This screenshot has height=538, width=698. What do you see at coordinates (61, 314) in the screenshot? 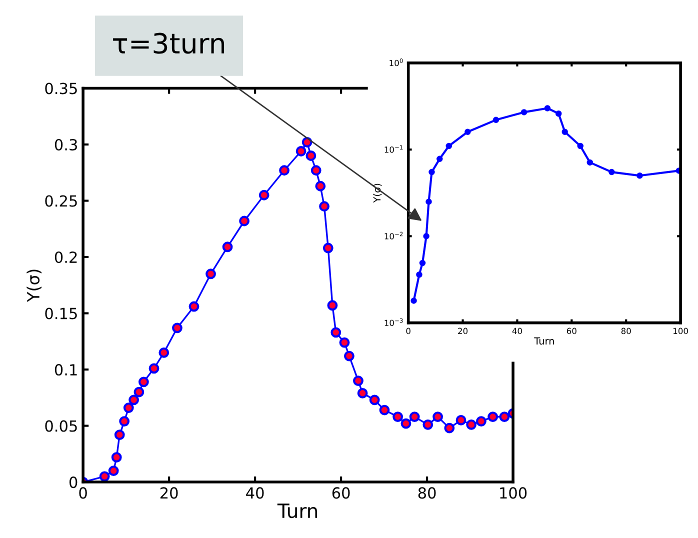
I see `y-tick-label: 0.15` at bounding box center [61, 314].